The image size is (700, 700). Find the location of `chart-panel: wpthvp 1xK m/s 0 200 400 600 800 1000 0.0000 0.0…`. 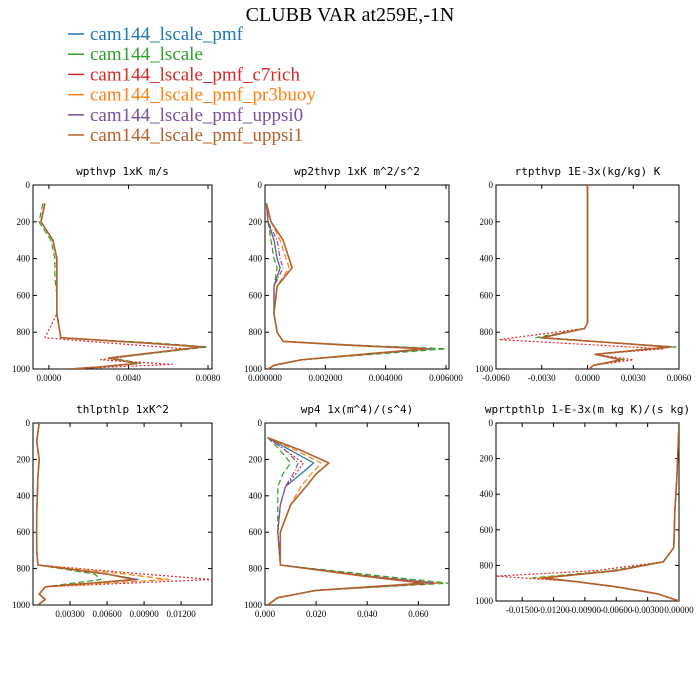

chart-panel: wpthvp 1xK m/s 0 200 400 600 800 1000 0.0000 0.0… is located at coordinates (116, 274).